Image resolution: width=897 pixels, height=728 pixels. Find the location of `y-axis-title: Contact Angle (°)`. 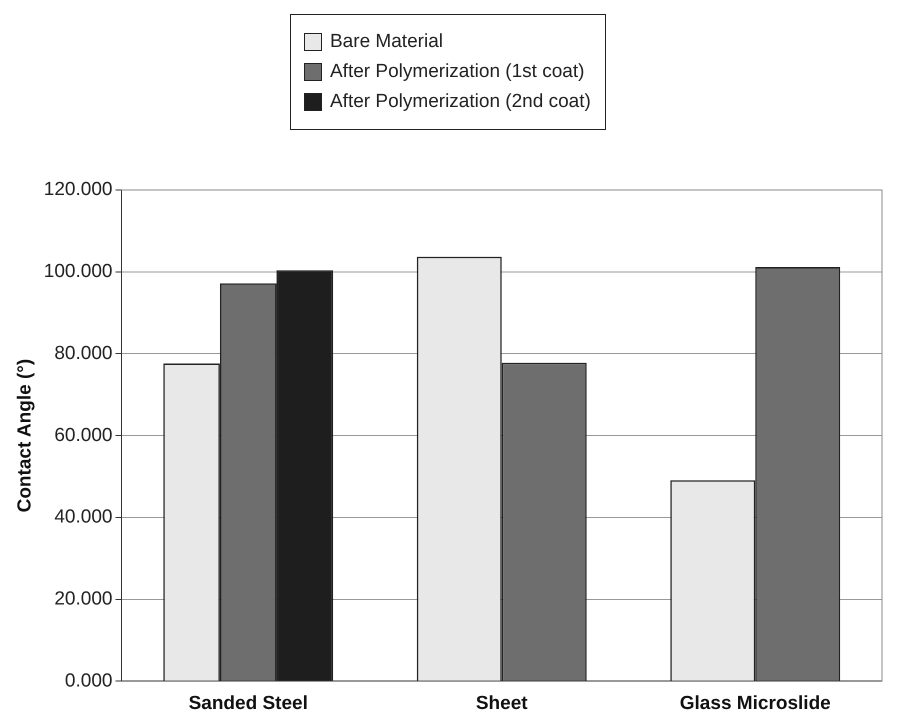

y-axis-title: Contact Angle (°) is located at coordinates (25, 435).